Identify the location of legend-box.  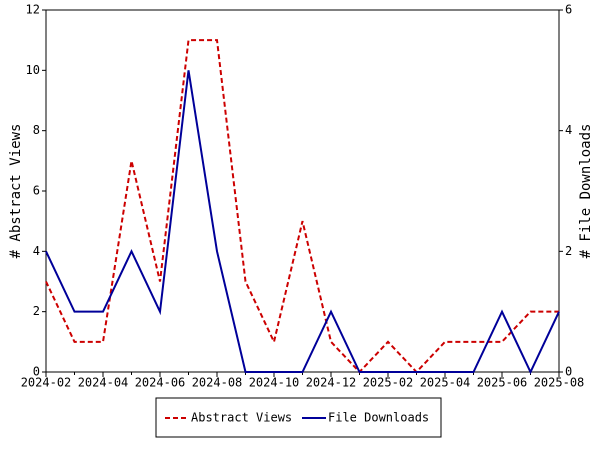
(298, 417).